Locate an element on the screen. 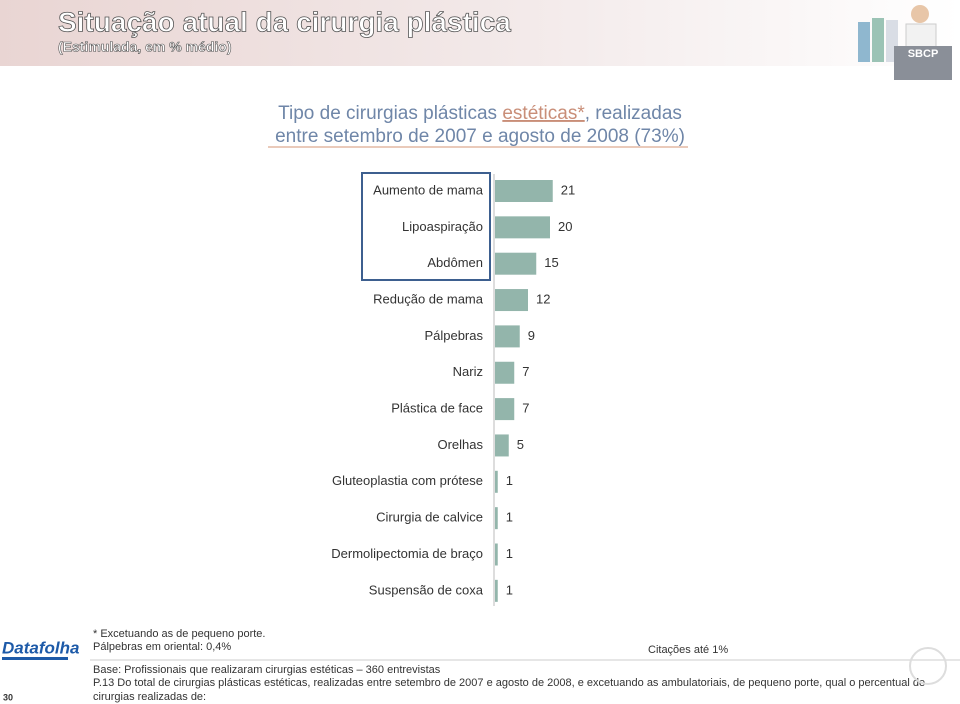 This screenshot has height=704, width=960. value-label: 15 is located at coordinates (551, 262).